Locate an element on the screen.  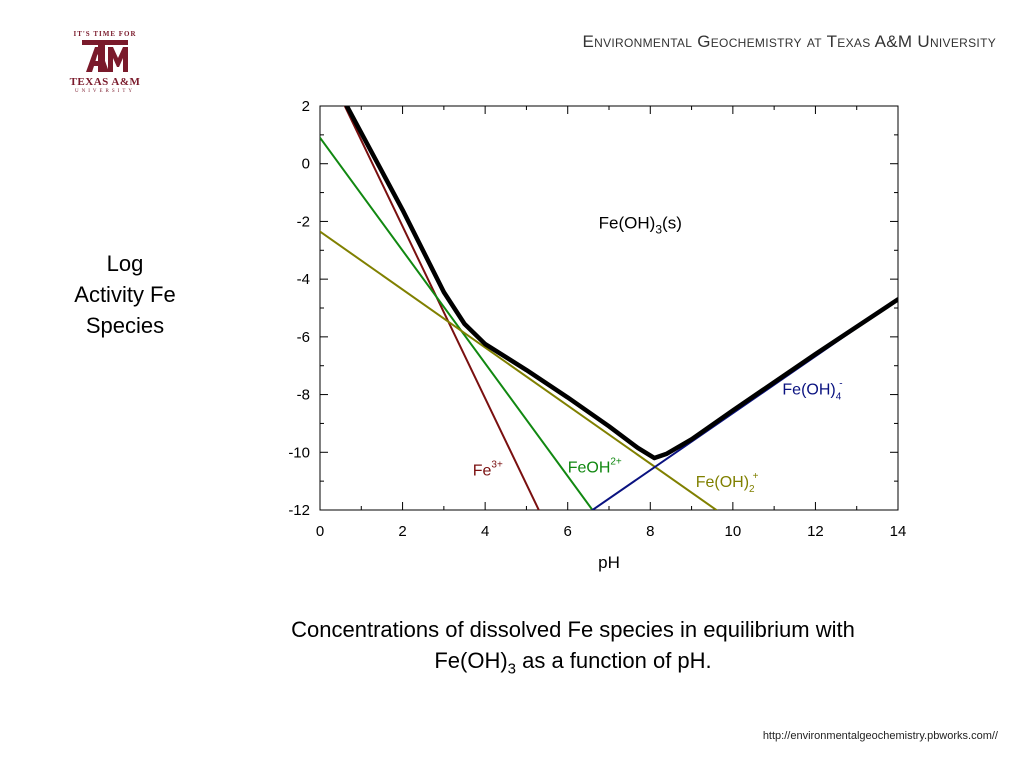
series-label-sup: + is located at coordinates (756, 476).